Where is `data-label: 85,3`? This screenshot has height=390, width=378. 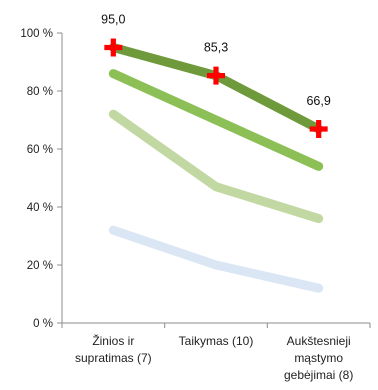 data-label: 85,3 is located at coordinates (216, 48).